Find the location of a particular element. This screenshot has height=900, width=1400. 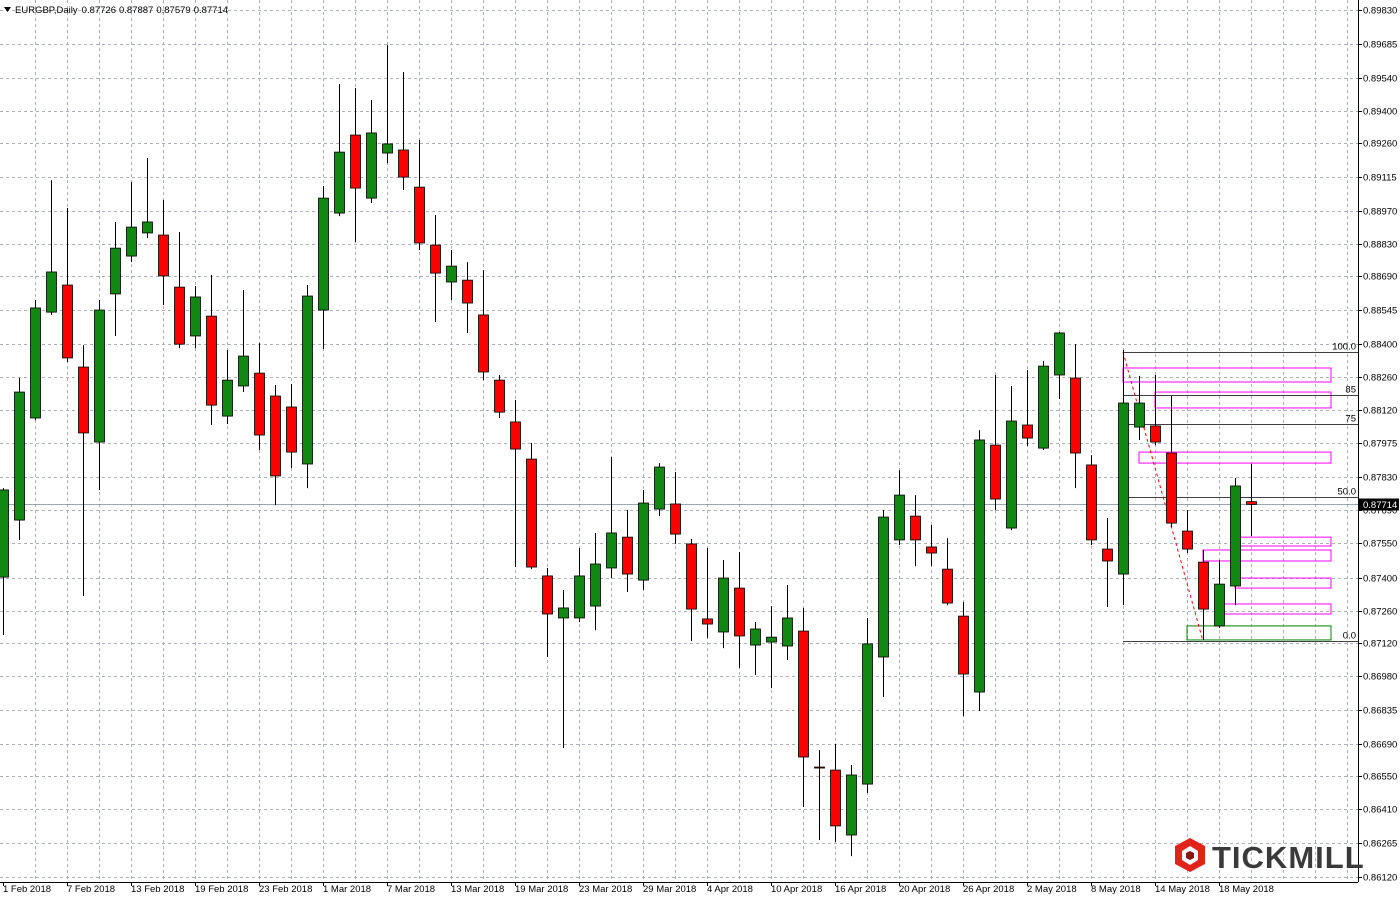

x-tick-label: 23 Feb 2018 is located at coordinates (285, 889).